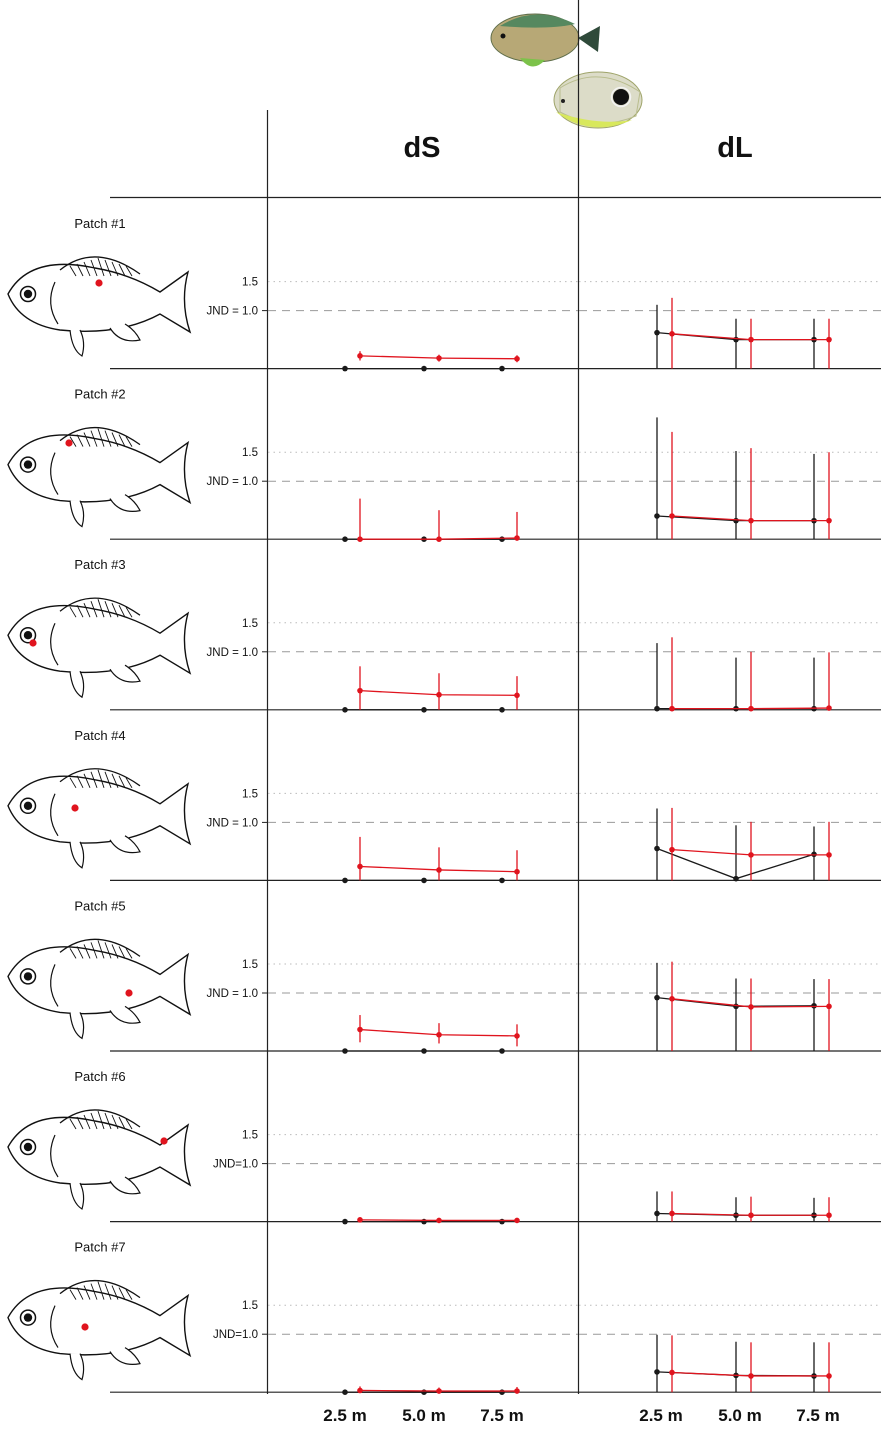 Image resolution: width=881 pixels, height=1429 pixels. I want to click on patch-row: Patch #3 1.5 JND = 1.0, so click(444, 635).